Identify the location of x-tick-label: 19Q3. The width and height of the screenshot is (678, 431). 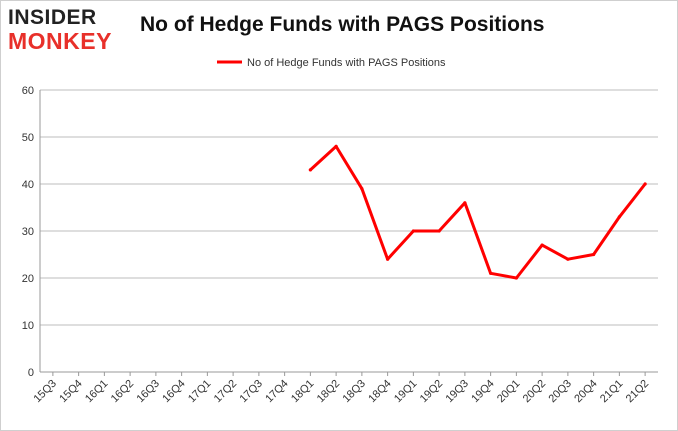
(457, 392).